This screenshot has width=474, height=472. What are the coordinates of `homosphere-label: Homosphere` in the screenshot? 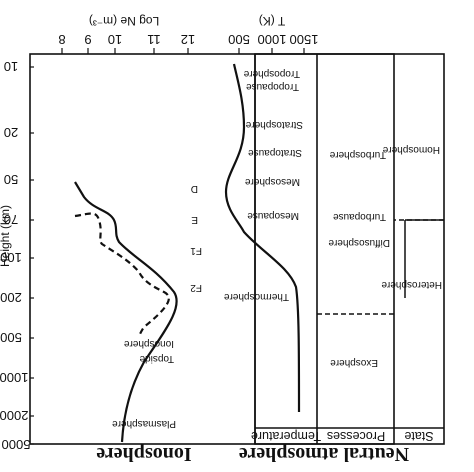 It's located at (411, 149).